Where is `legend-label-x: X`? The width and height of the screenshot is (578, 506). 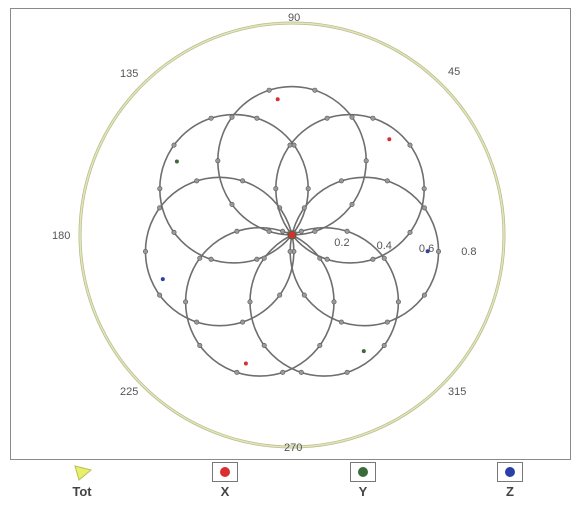 legend-label-x: X is located at coordinates (225, 491).